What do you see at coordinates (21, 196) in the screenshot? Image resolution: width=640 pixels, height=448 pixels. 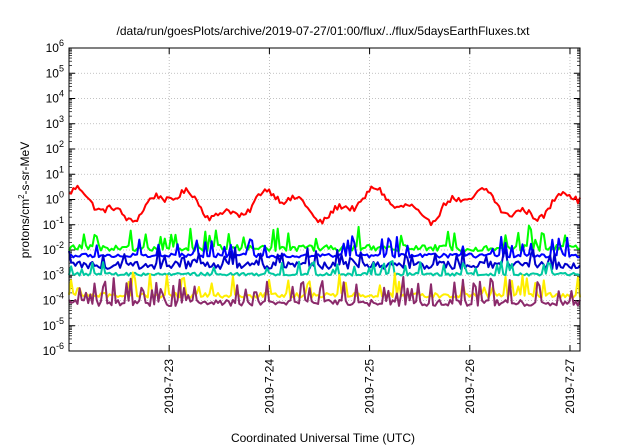 I see `y-axis-label-superscript: 2` at bounding box center [21, 196].